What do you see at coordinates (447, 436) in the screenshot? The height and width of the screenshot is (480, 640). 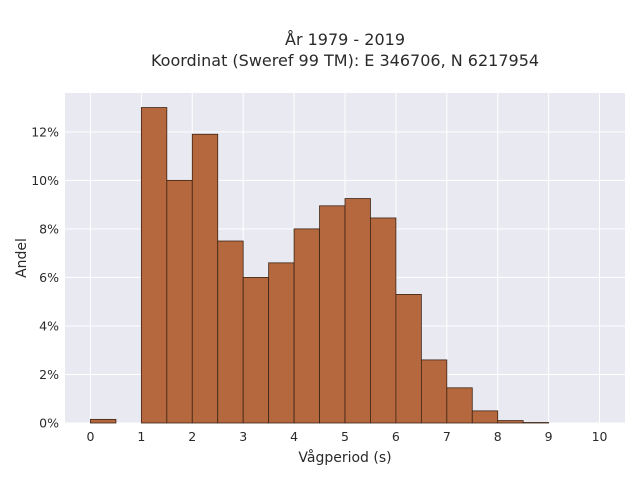 I see `x-tick-label: 7` at bounding box center [447, 436].